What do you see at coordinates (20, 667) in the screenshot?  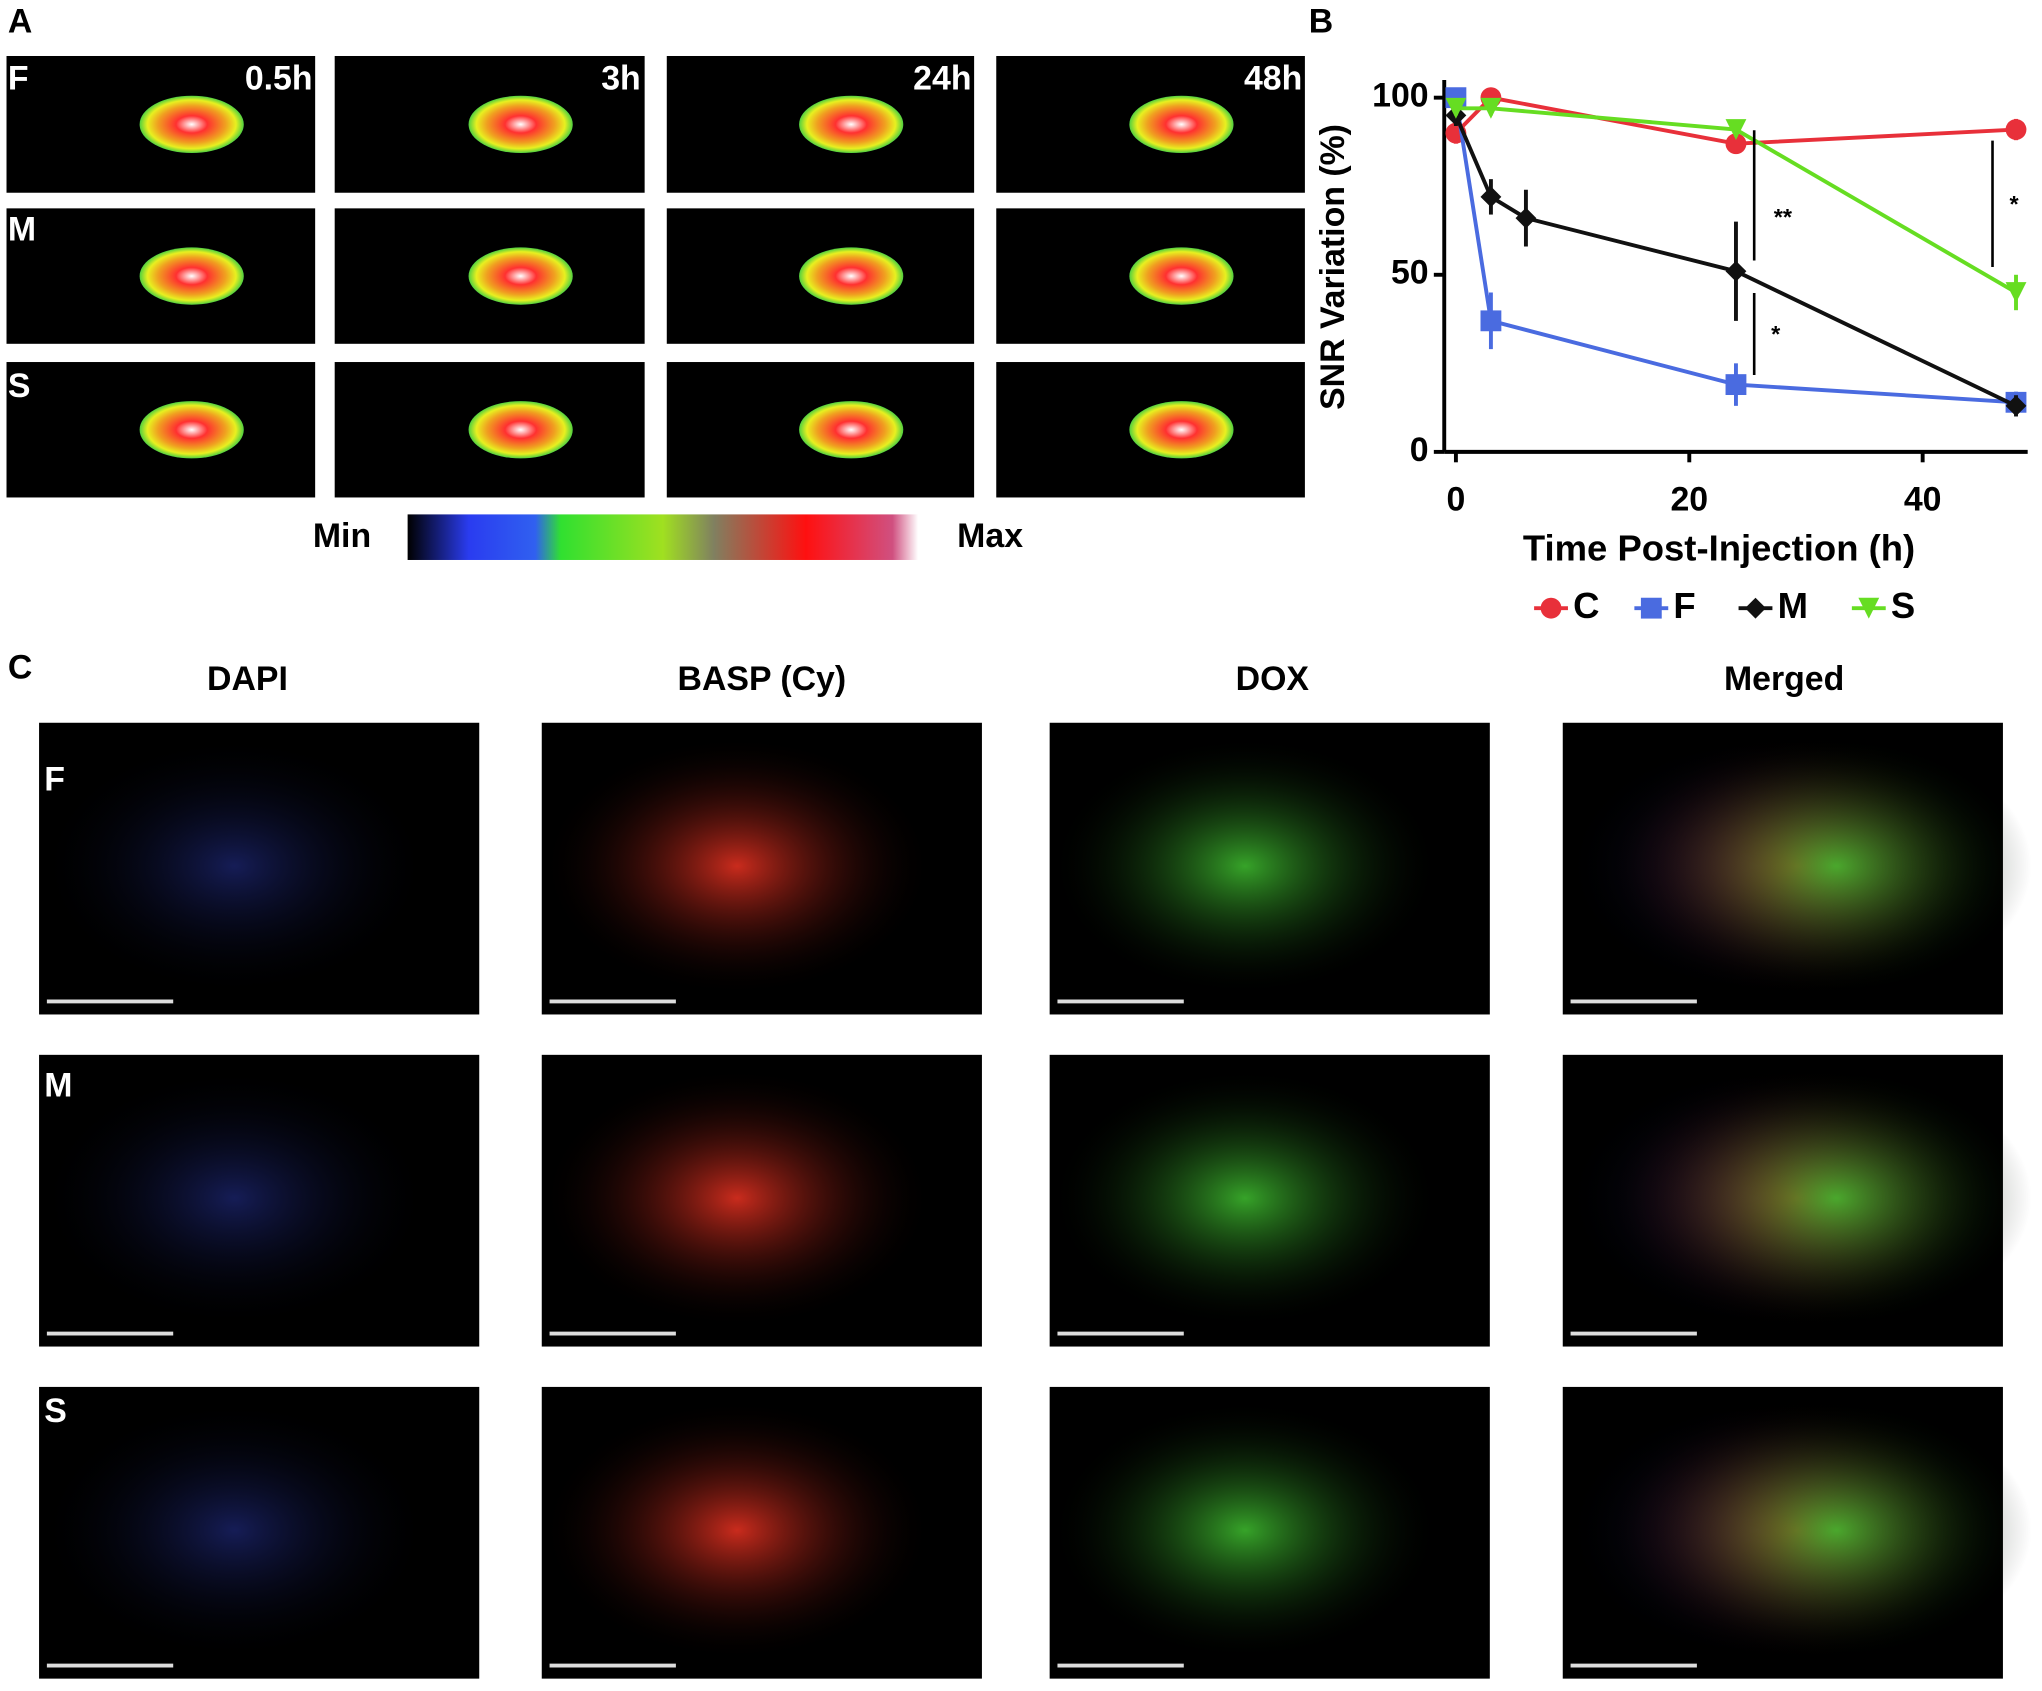 I see `panel-label: C` at bounding box center [20, 667].